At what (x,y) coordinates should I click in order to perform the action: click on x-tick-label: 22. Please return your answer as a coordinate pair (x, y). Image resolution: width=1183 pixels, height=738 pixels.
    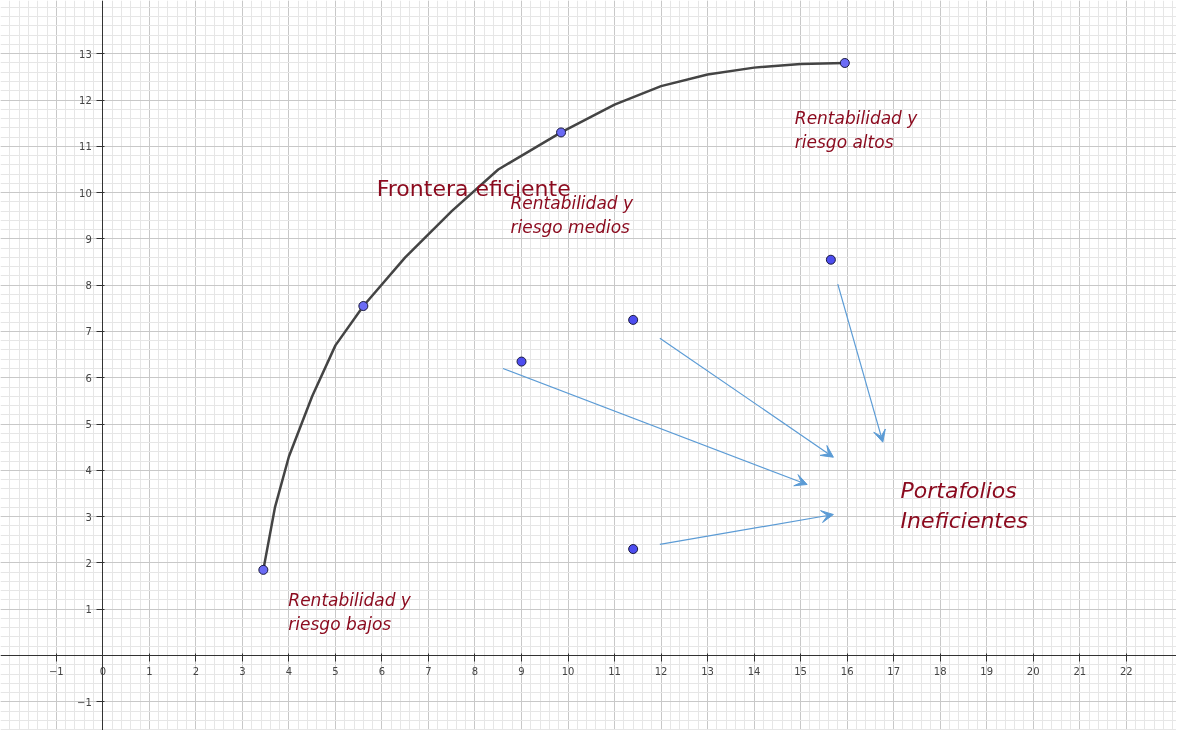
    Looking at the image, I should click on (1126, 671).